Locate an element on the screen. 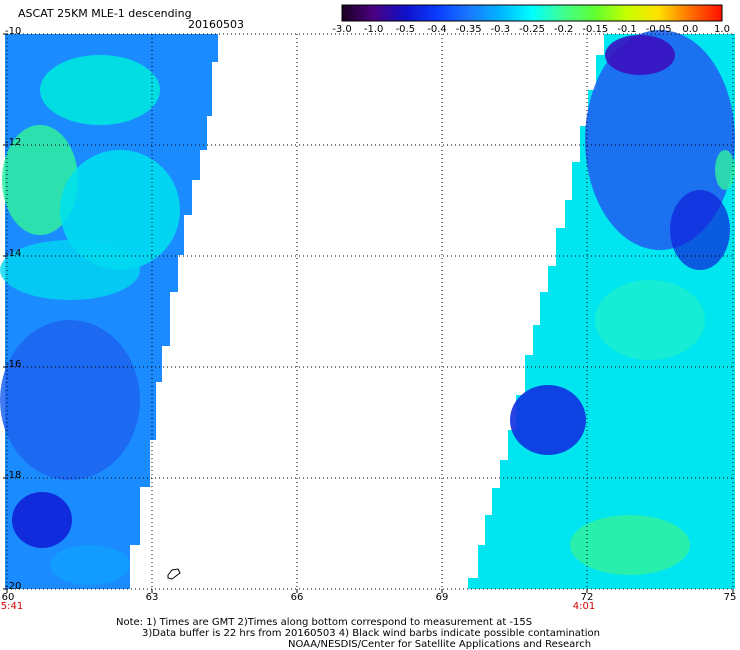  left-swath-blue-region is located at coordinates (70, 400).